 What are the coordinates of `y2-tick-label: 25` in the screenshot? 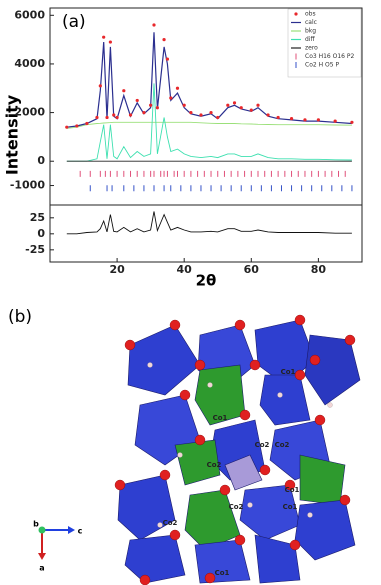 It's located at (37, 217).